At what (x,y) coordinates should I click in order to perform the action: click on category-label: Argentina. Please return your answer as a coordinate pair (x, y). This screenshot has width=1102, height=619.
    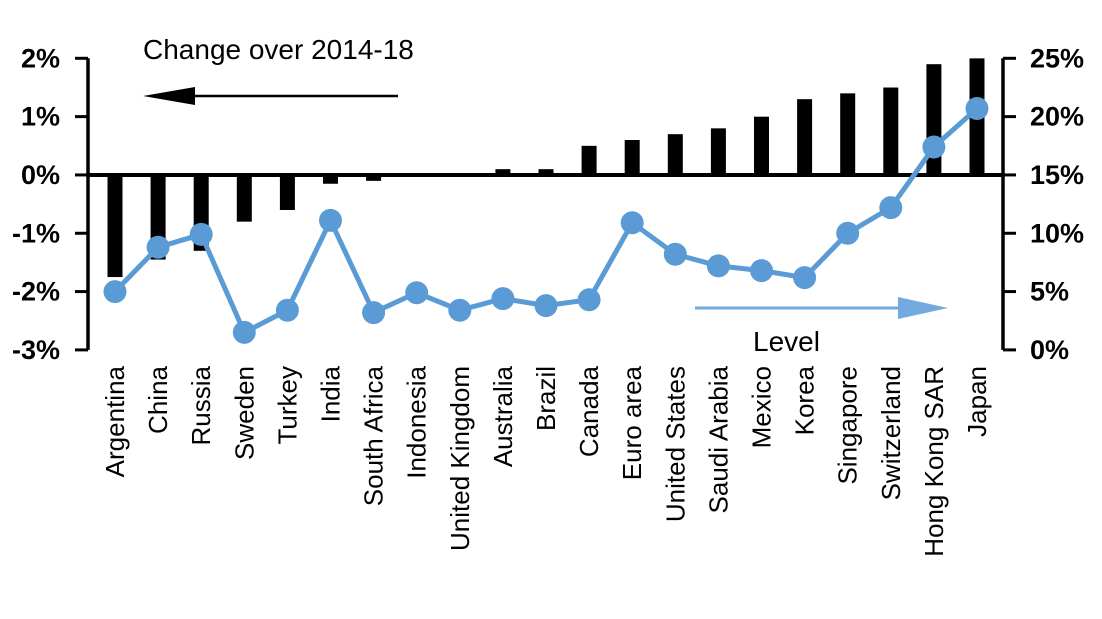
    Looking at the image, I should click on (115, 421).